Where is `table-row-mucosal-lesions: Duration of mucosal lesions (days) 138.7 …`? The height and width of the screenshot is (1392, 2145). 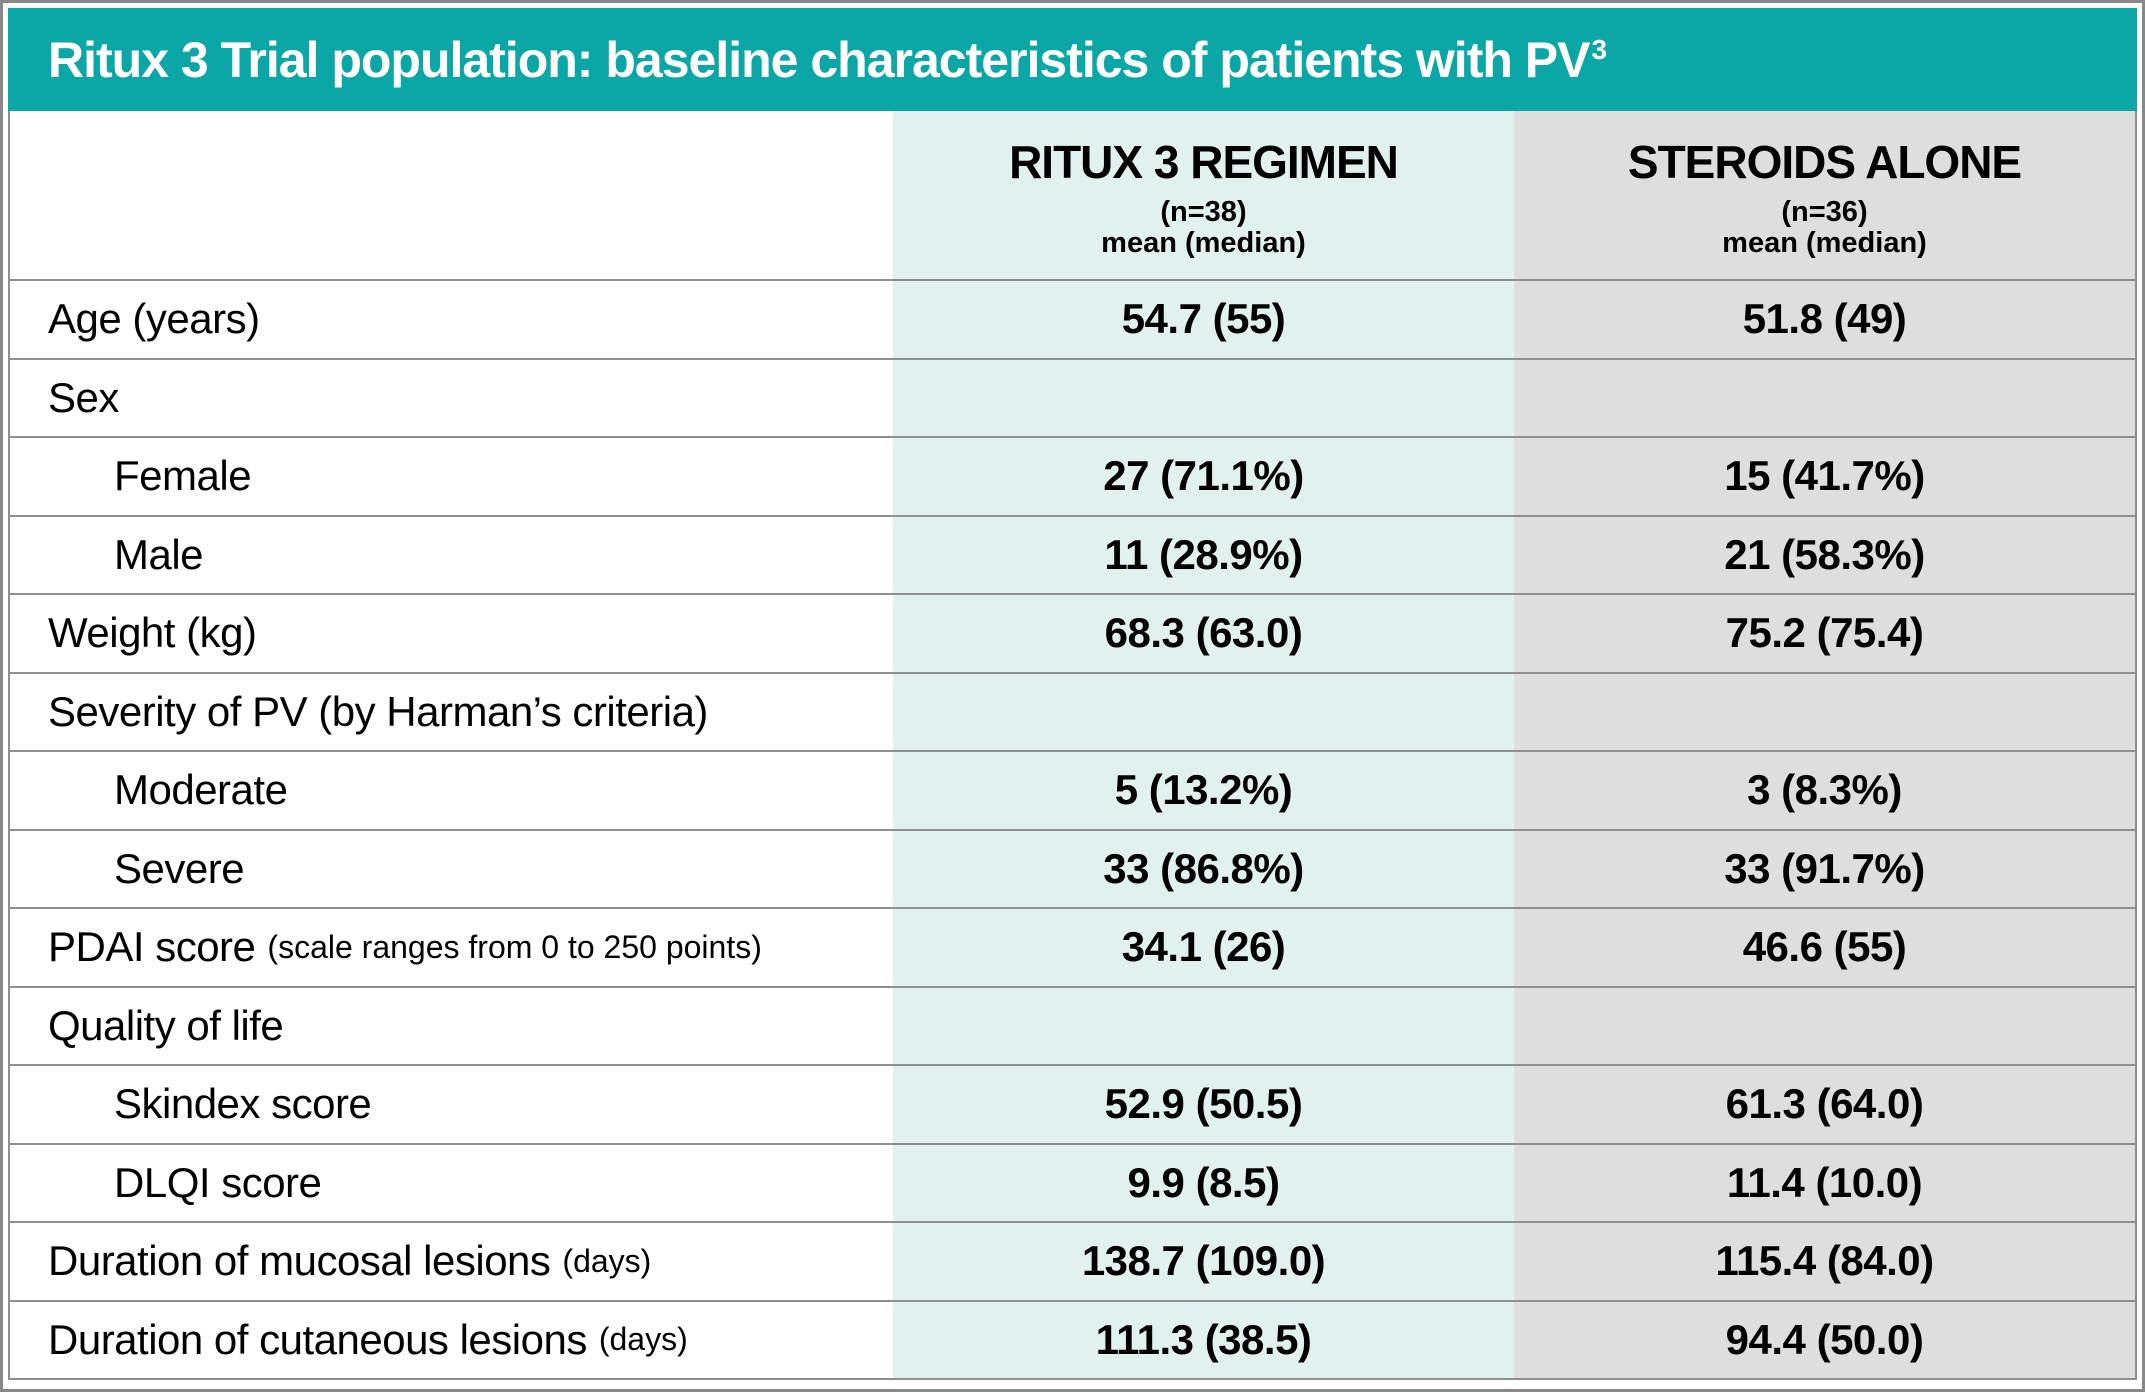
table-row-mucosal-lesions: Duration of mucosal lesions (days) 138.7 … is located at coordinates (1072, 1260).